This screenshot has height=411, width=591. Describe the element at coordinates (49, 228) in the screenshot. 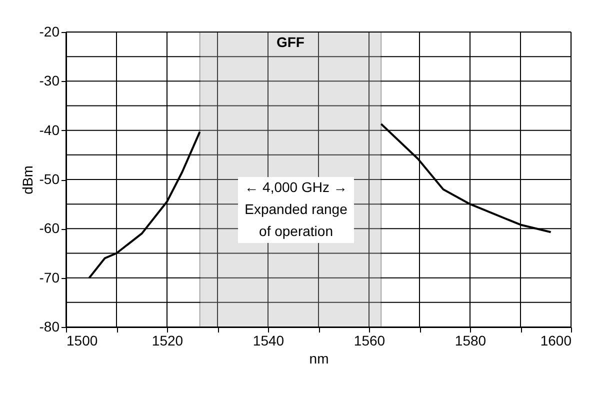

I see `y-tick-label: -60` at that location.